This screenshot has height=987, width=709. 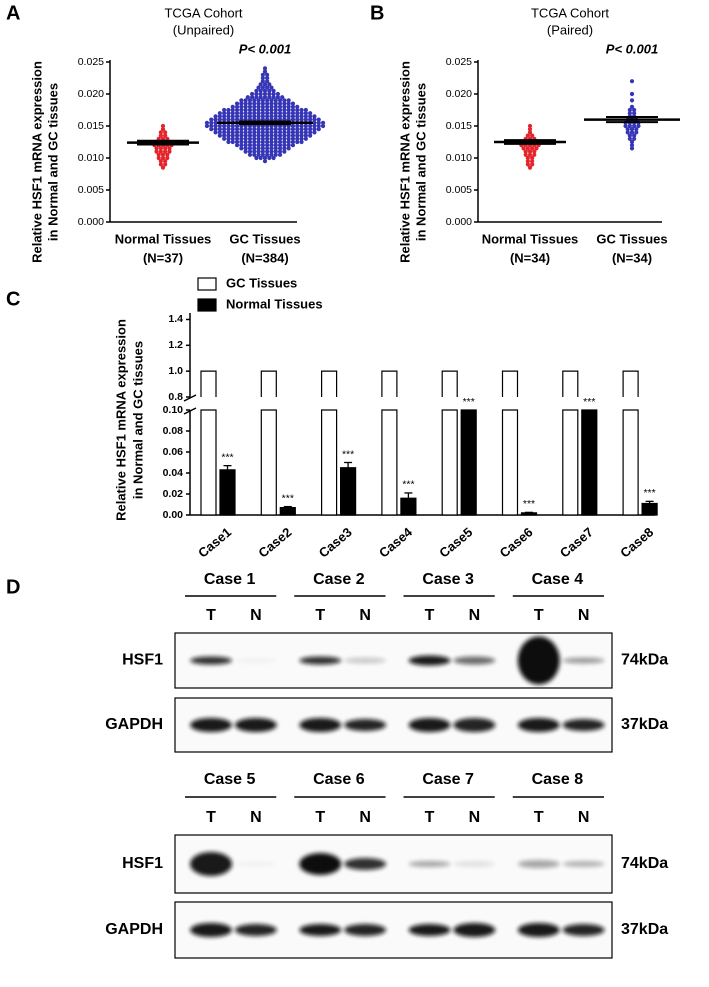 I want to click on x-tick-label: Case1, so click(x=214, y=542).